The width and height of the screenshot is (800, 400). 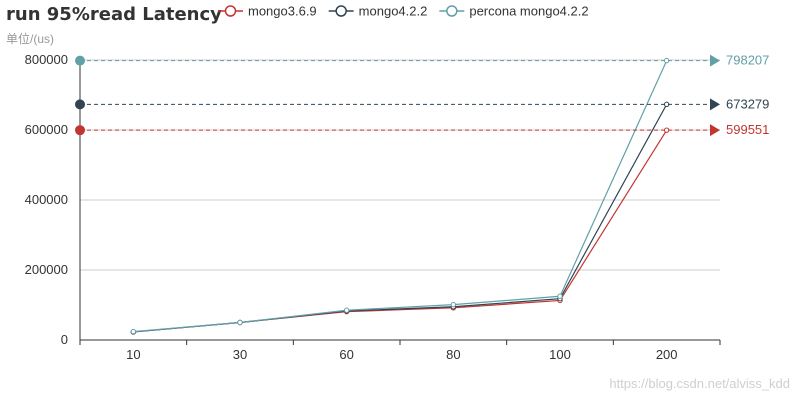 What do you see at coordinates (282, 11) in the screenshot?
I see `legend-entry: mongo3.6.9` at bounding box center [282, 11].